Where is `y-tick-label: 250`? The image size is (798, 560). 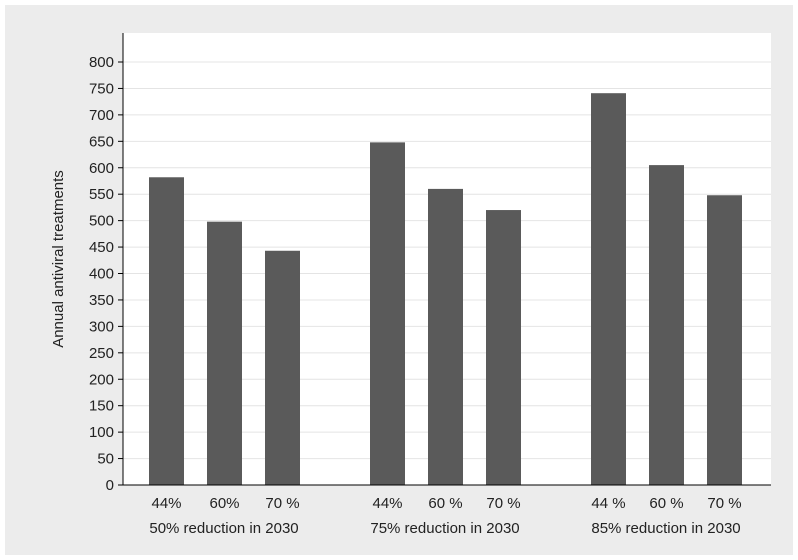 y-tick-label: 250 is located at coordinates (101, 353).